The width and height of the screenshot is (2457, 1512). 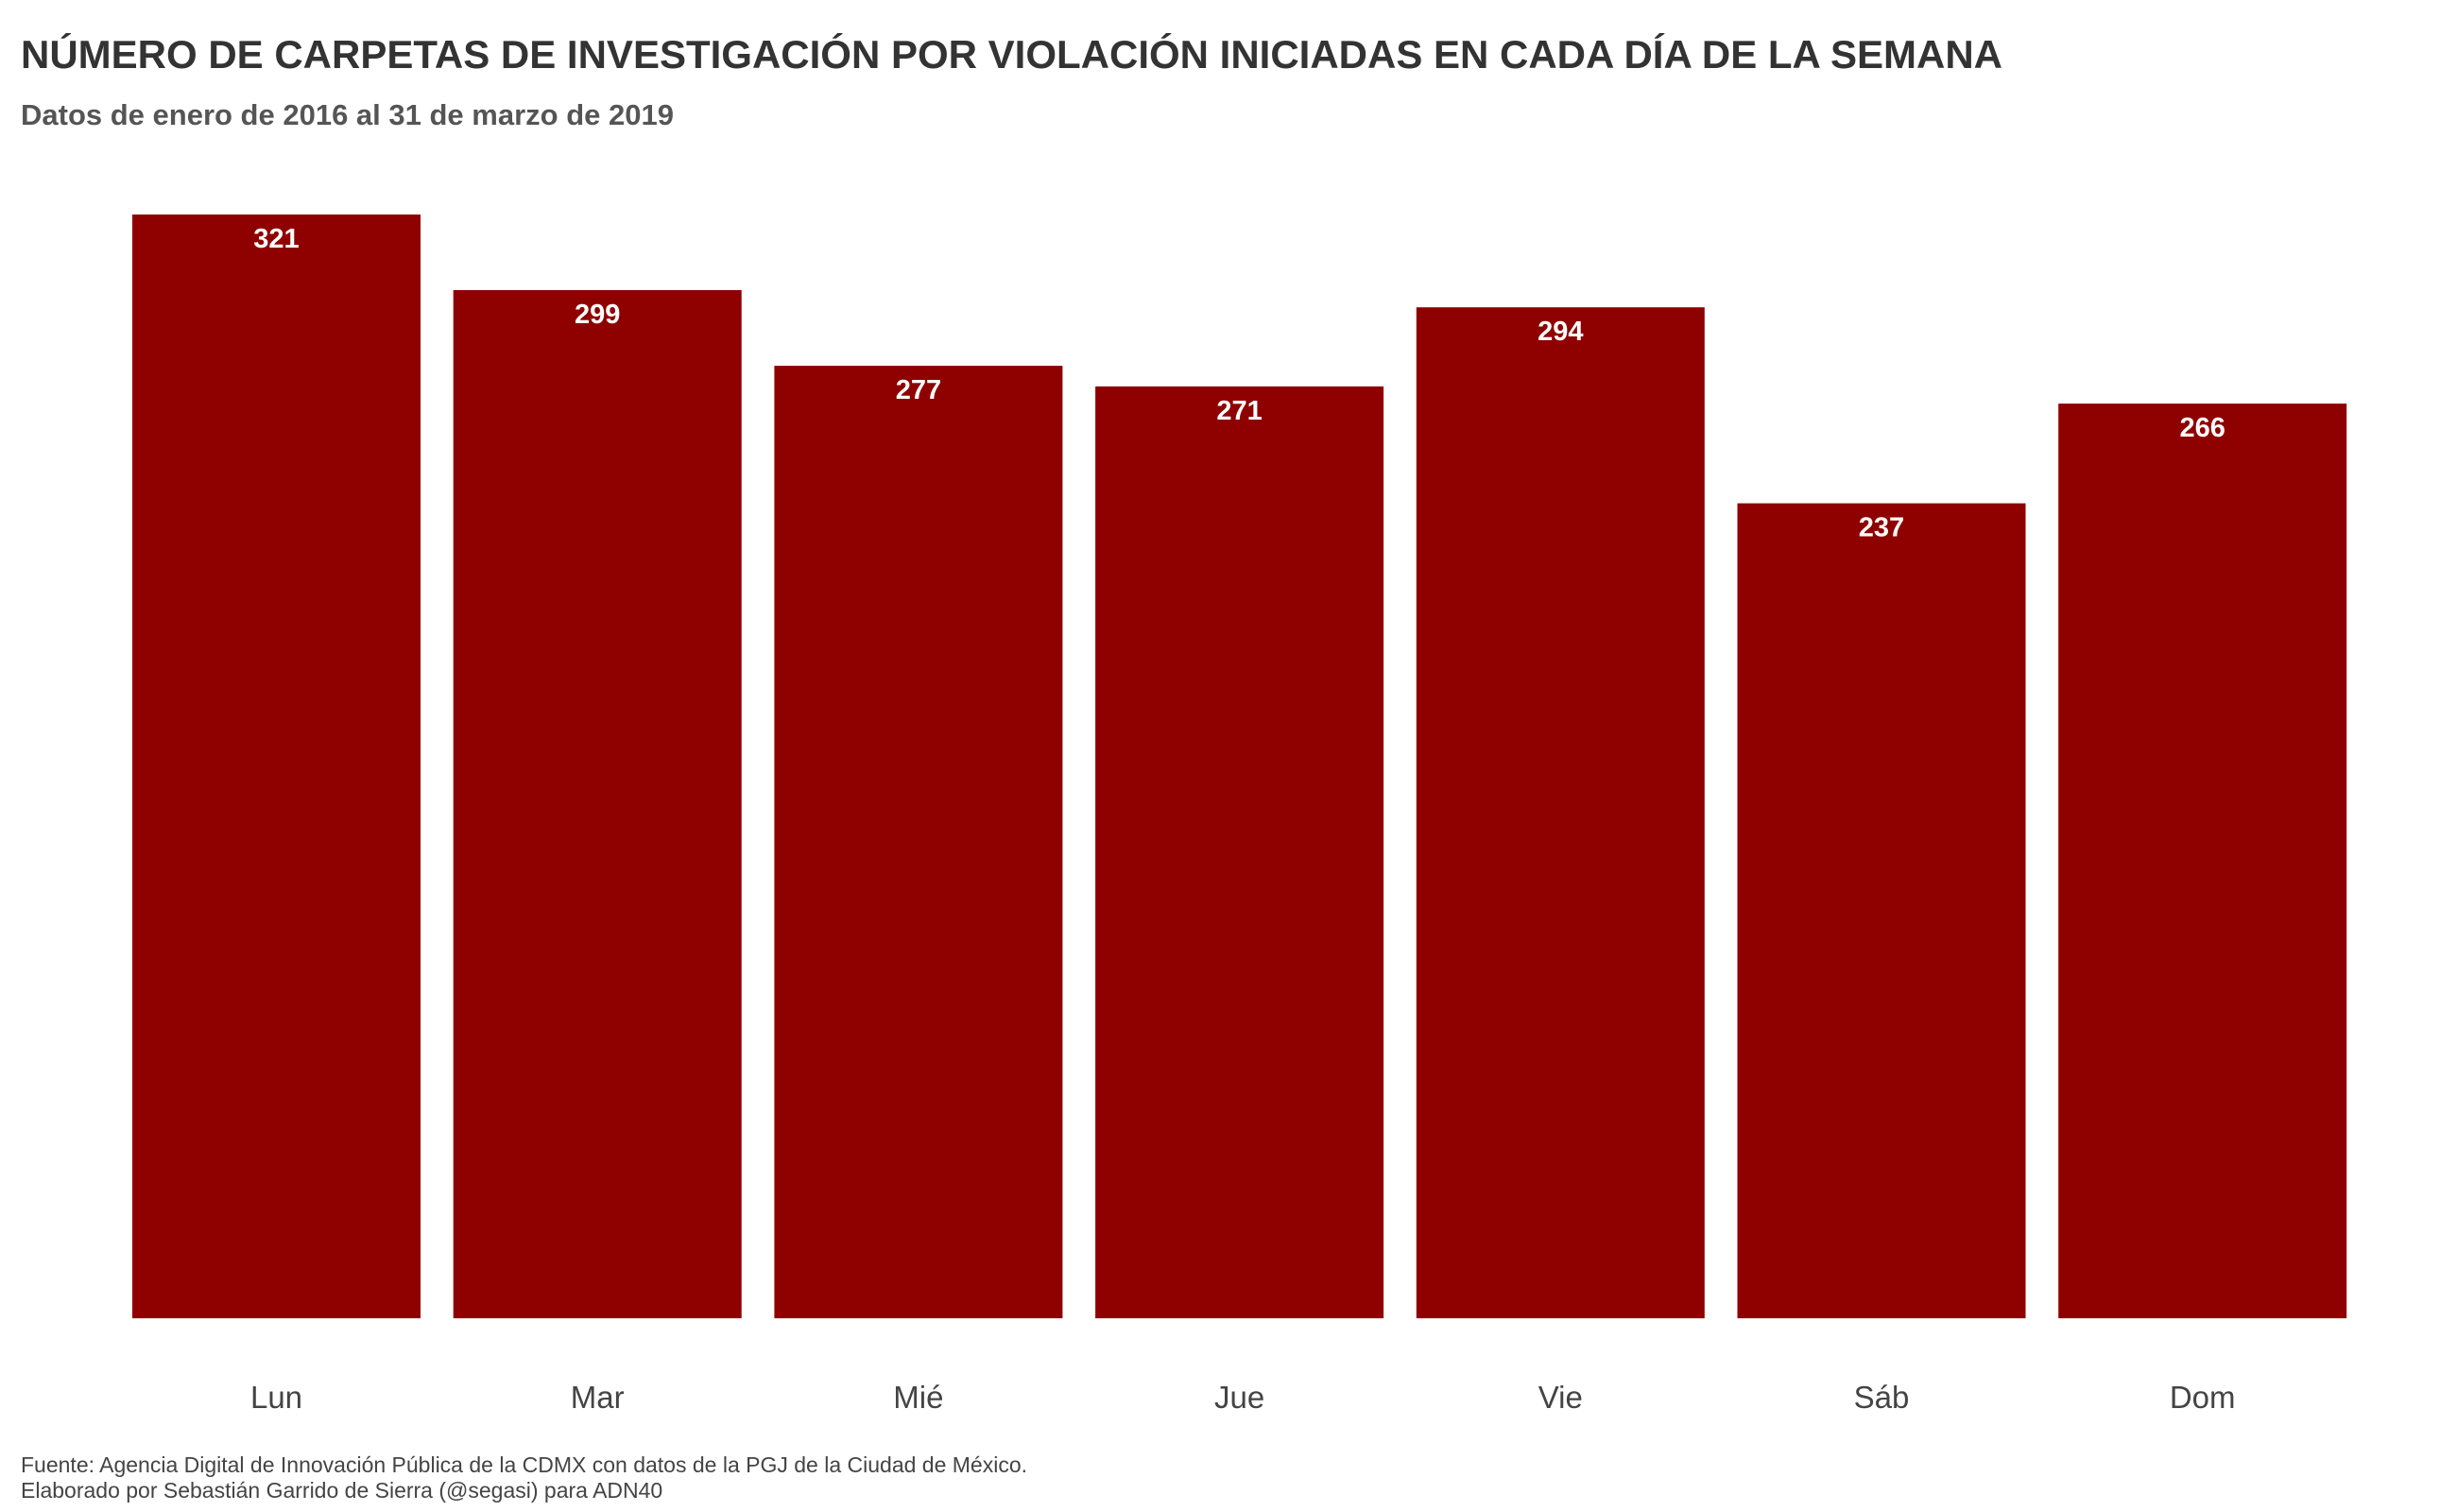 I want to click on bar-Dom, so click(x=2202, y=861).